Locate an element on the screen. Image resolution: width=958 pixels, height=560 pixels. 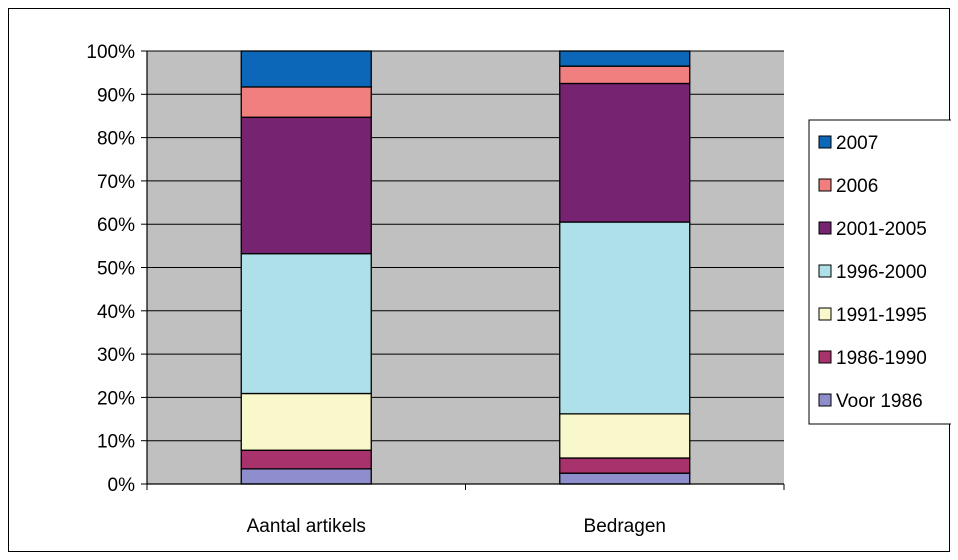
legend-label: Voor 1986 is located at coordinates (879, 401).